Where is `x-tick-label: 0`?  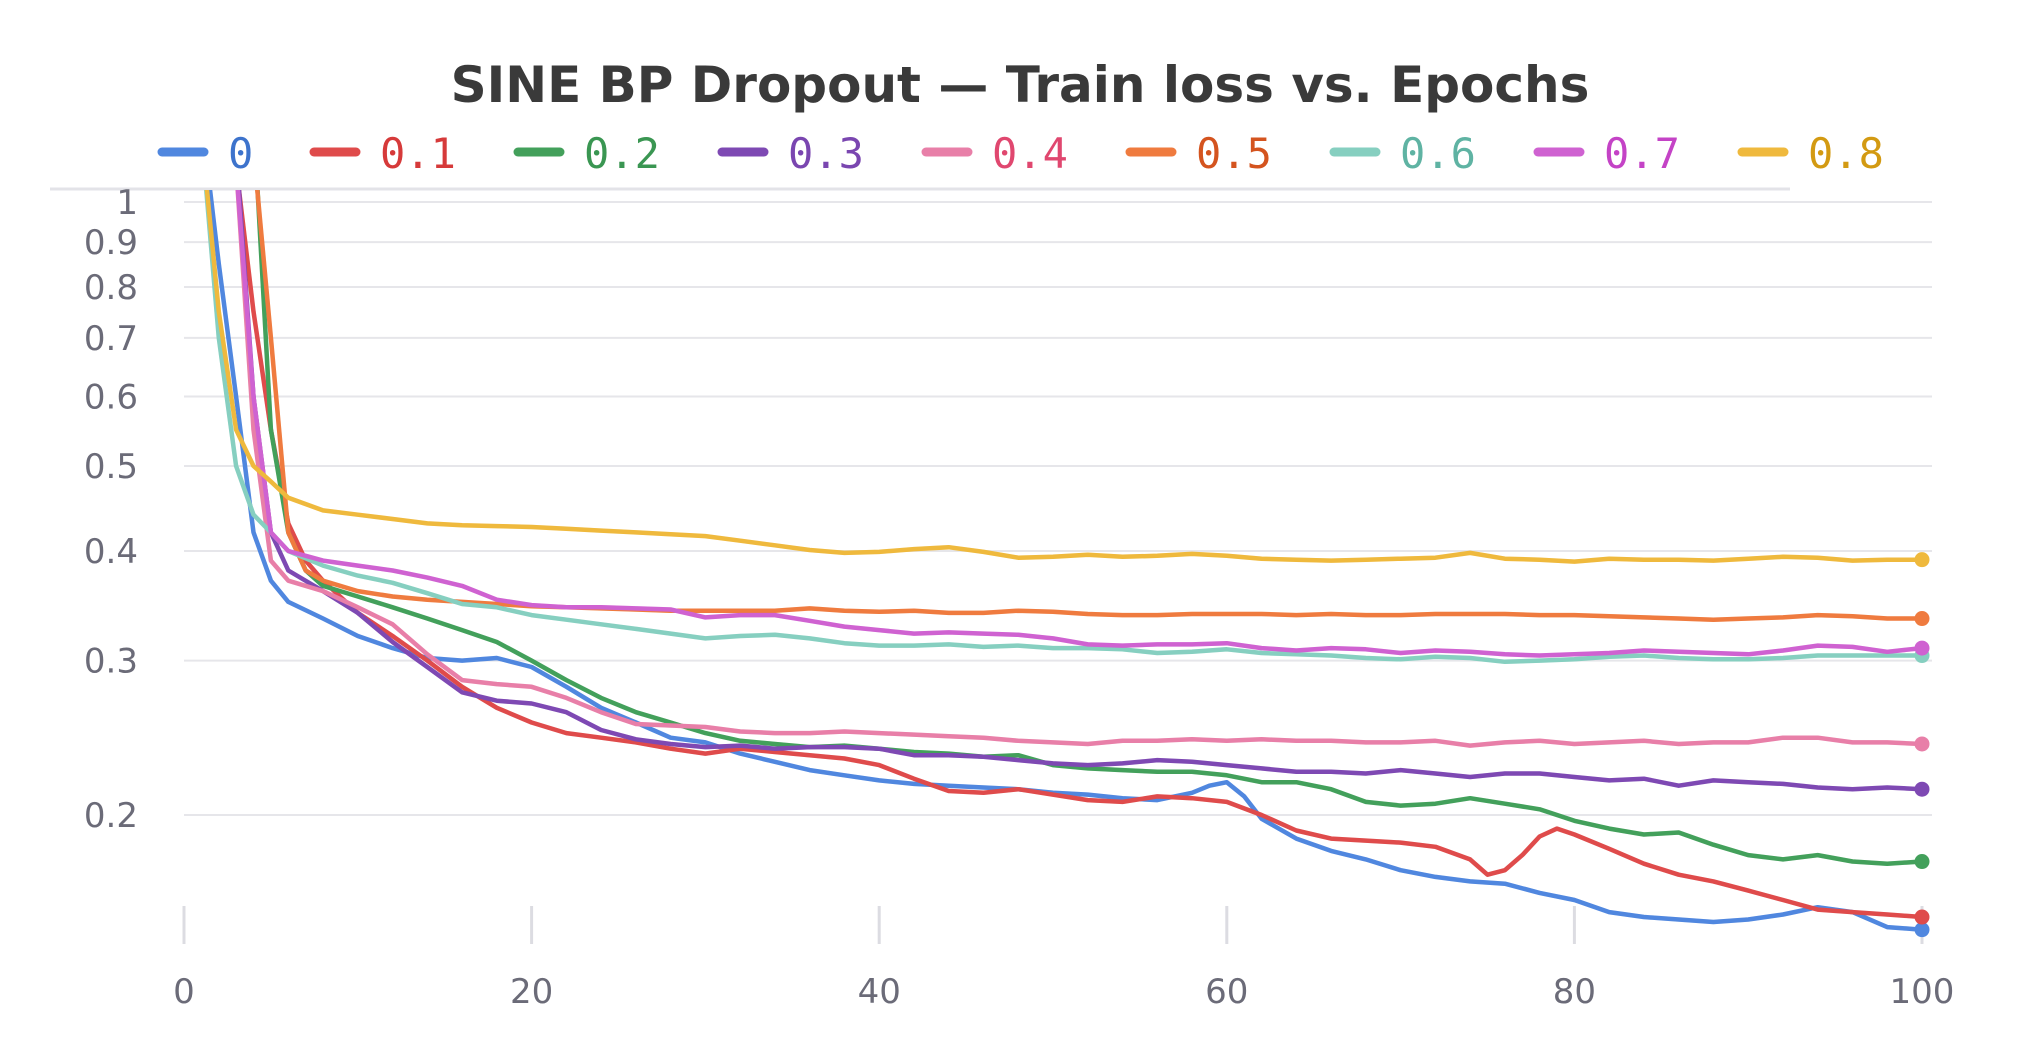 x-tick-label: 0 is located at coordinates (184, 992).